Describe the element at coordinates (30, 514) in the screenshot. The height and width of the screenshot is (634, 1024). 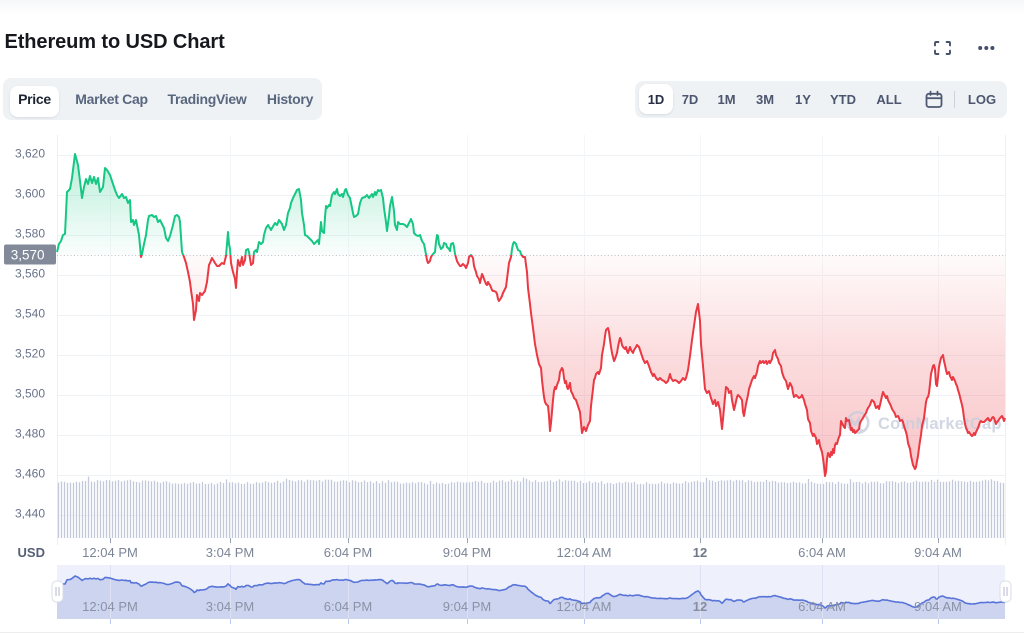
I see `svg-text: 3,440` at that location.